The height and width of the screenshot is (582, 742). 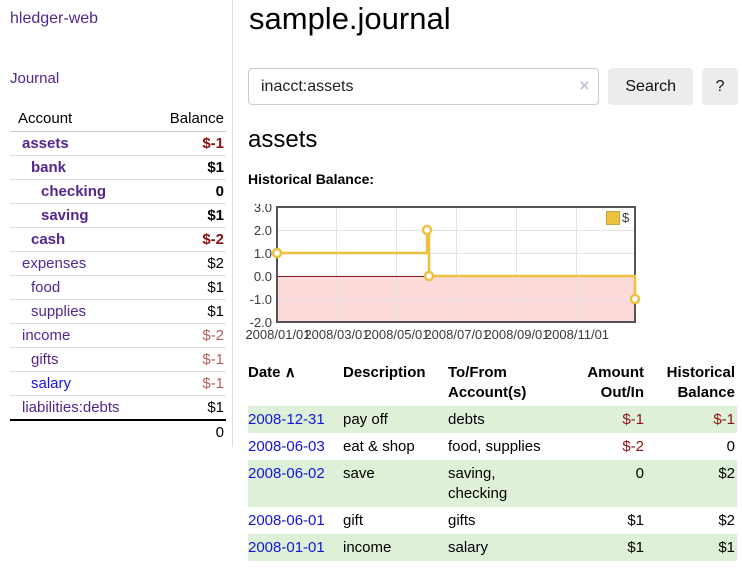 What do you see at coordinates (46, 335) in the screenshot?
I see `account-link: income` at bounding box center [46, 335].